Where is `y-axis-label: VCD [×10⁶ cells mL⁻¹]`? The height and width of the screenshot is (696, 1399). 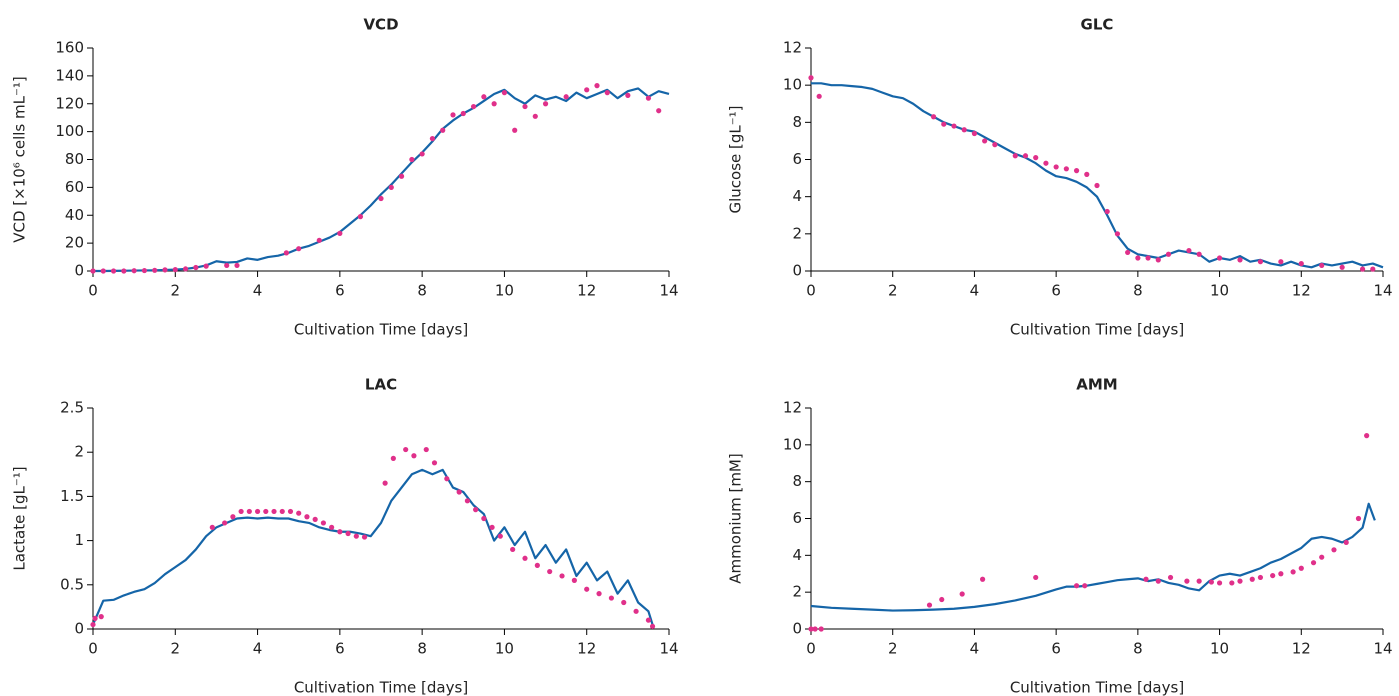 y-axis-label: VCD [×10⁶ cells mL⁻¹] is located at coordinates (20, 159).